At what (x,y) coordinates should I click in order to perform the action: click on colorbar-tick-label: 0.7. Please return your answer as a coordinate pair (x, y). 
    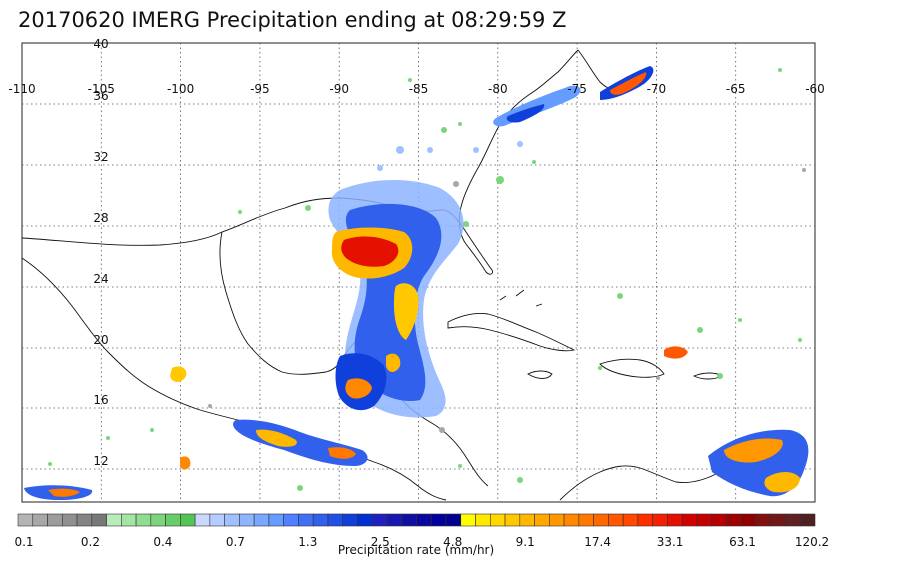
    Looking at the image, I should click on (235, 542).